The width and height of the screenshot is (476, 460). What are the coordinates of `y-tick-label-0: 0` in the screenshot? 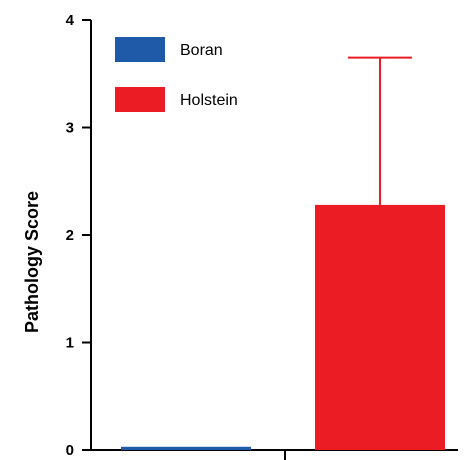 It's located at (70, 450).